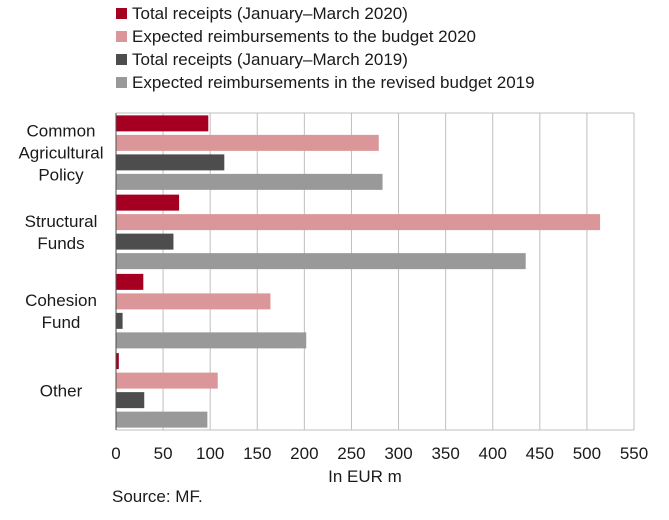 The width and height of the screenshot is (669, 520). What do you see at coordinates (493, 453) in the screenshot?
I see `x-tick-label: 400` at bounding box center [493, 453].